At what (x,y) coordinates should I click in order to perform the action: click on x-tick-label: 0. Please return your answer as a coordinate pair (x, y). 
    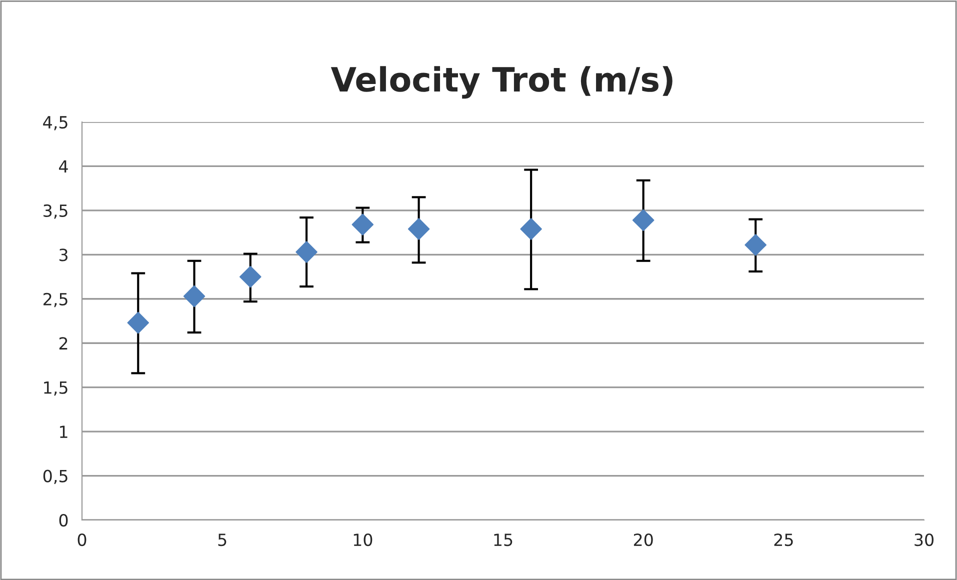
    Looking at the image, I should click on (82, 539).